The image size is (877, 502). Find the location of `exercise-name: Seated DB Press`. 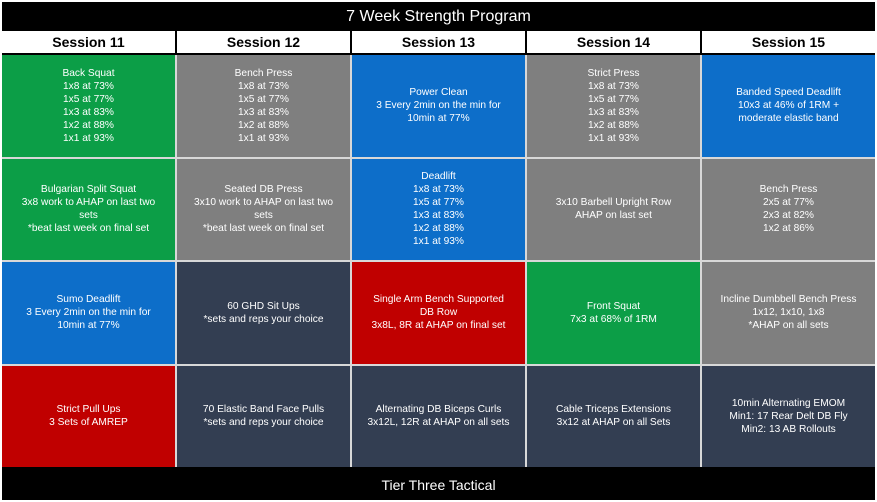

exercise-name: Seated DB Press is located at coordinates (263, 190).